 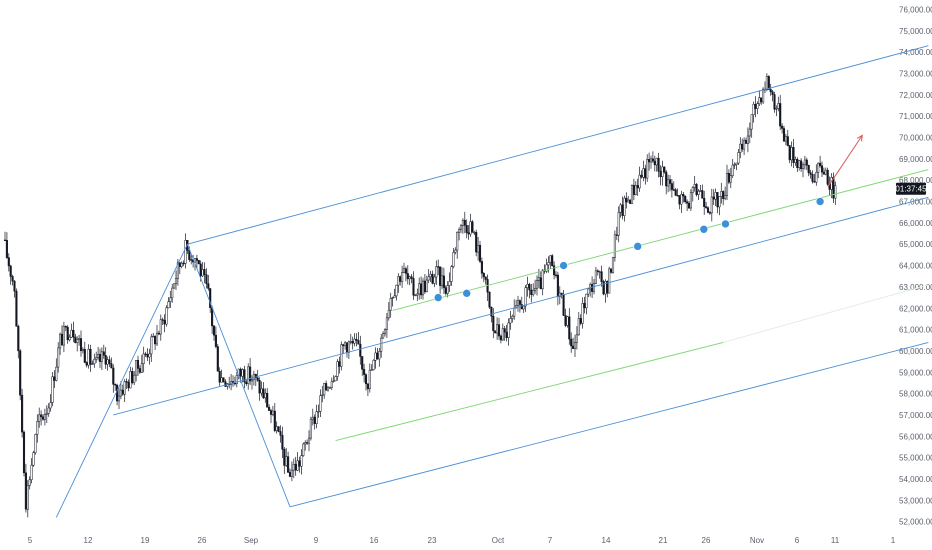 What do you see at coordinates (757, 540) in the screenshot?
I see `x-tick-label: Nov` at bounding box center [757, 540].